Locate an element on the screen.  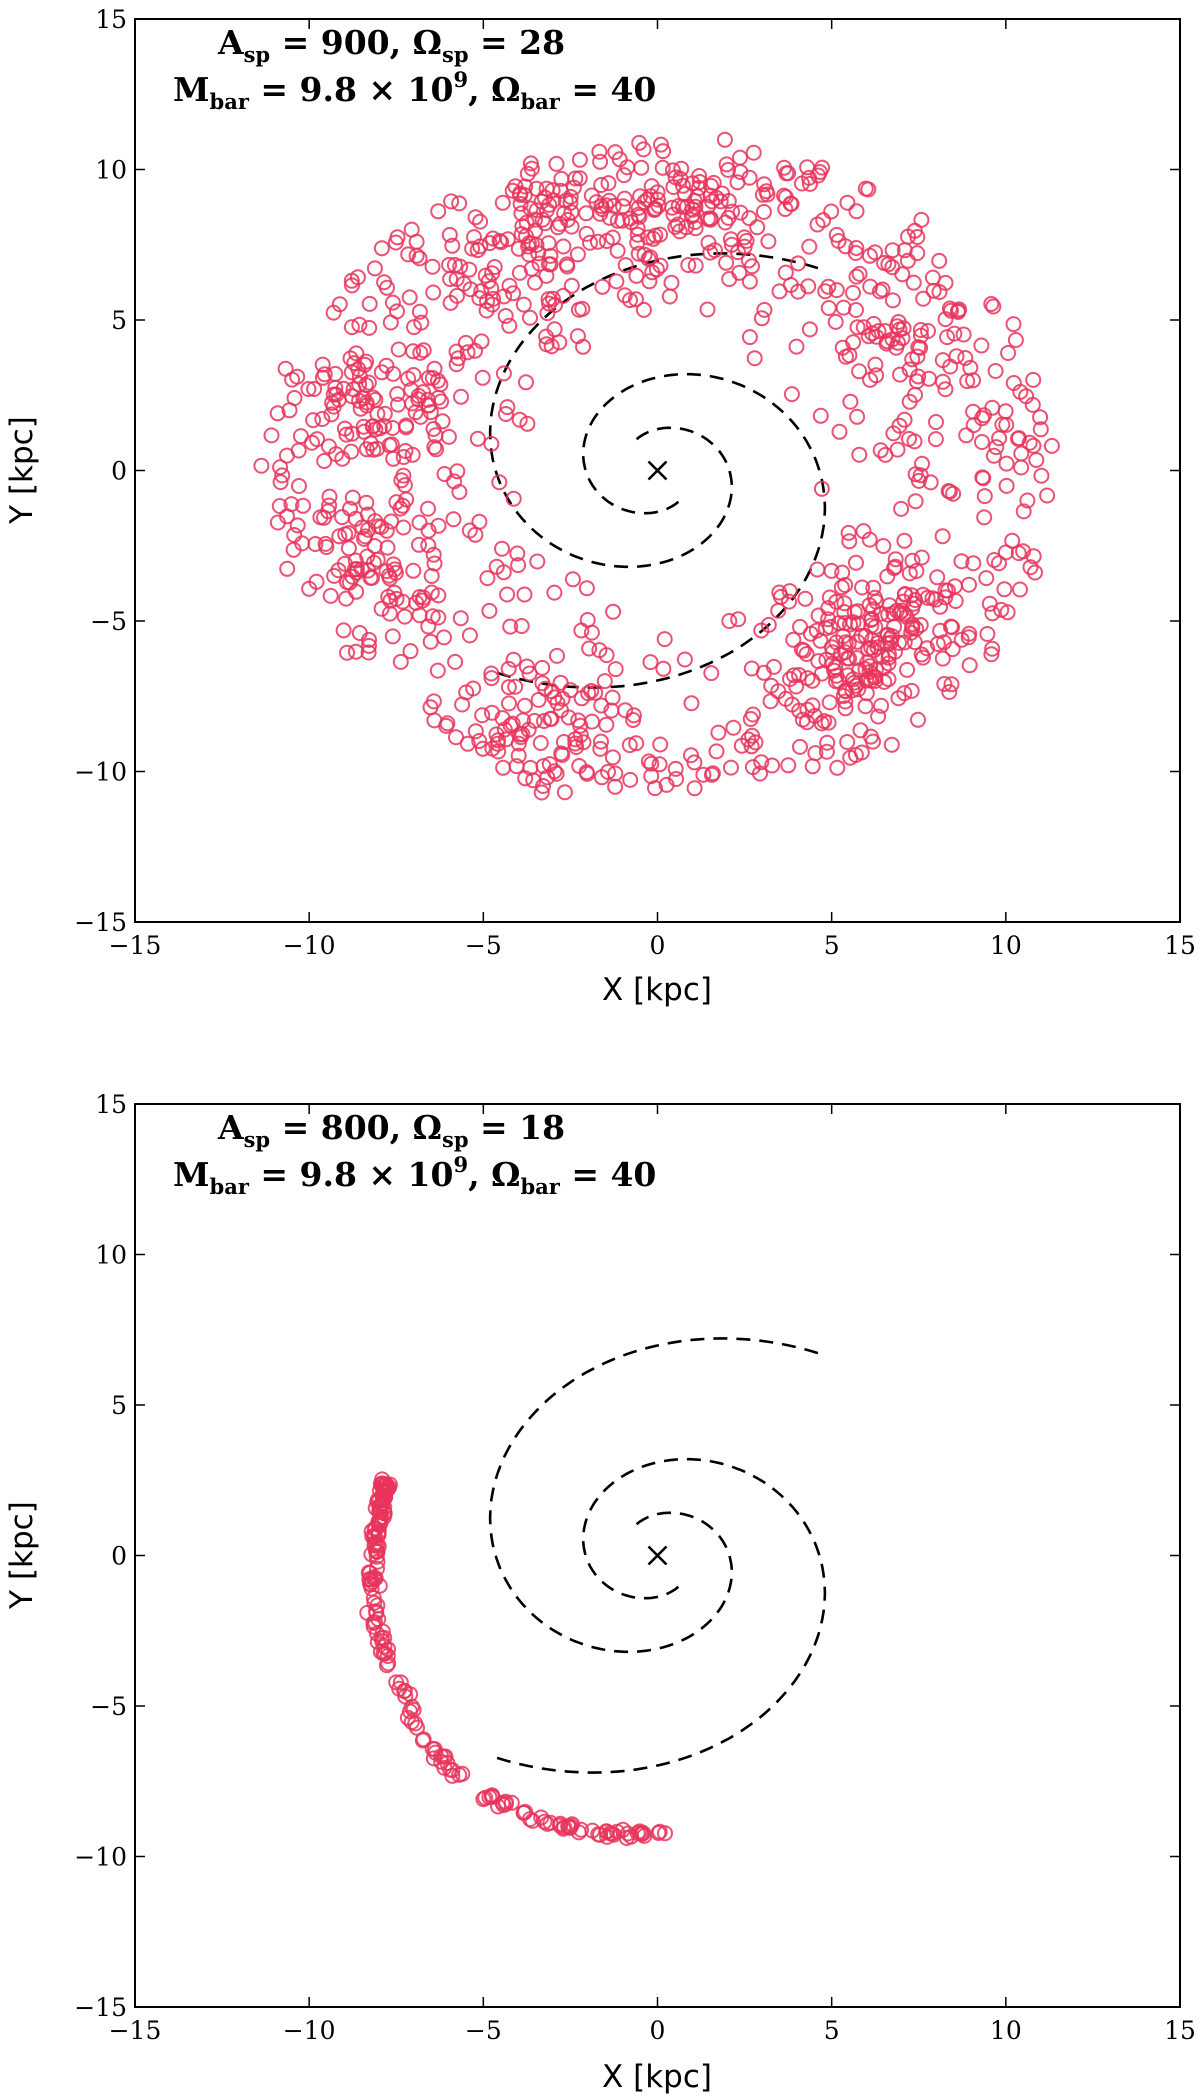
bottom-x-axis-label: X [kpc] is located at coordinates (657, 2077).